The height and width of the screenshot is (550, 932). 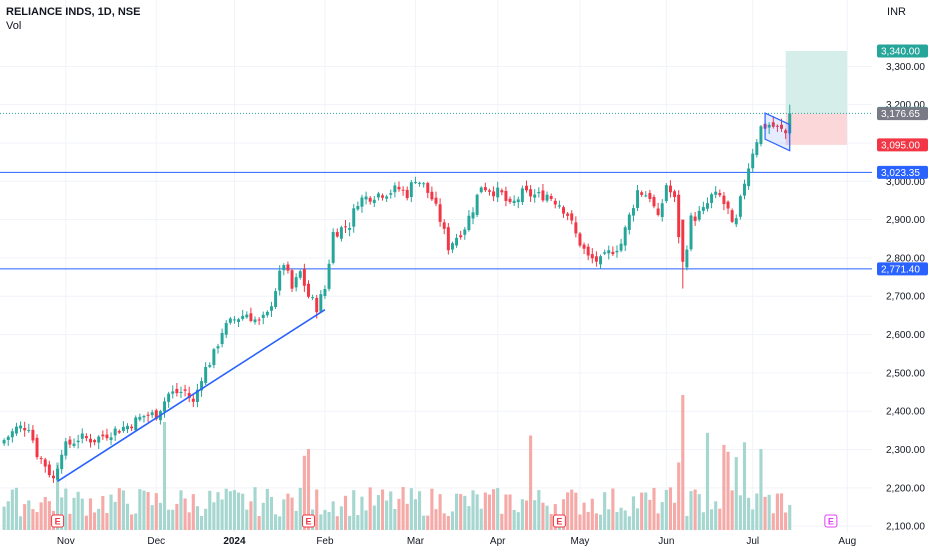 I want to click on price-tick-label: 2,300.00, so click(x=905, y=450).